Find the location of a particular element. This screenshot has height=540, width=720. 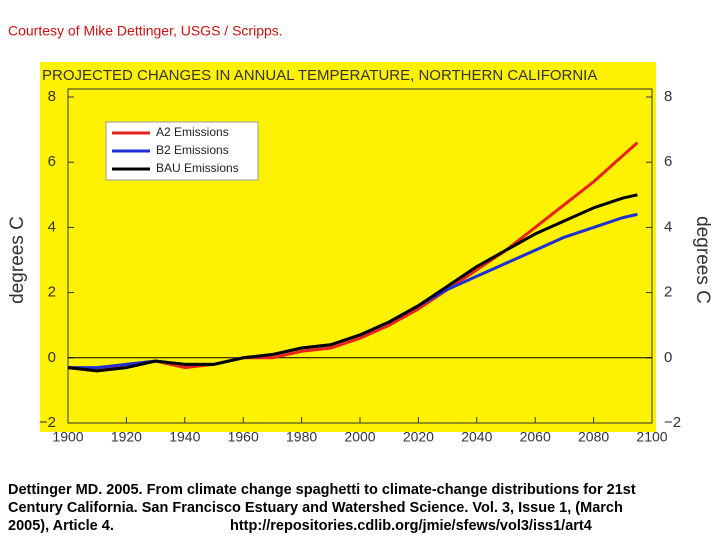

y-tick-label: 6 is located at coordinates (52, 161).